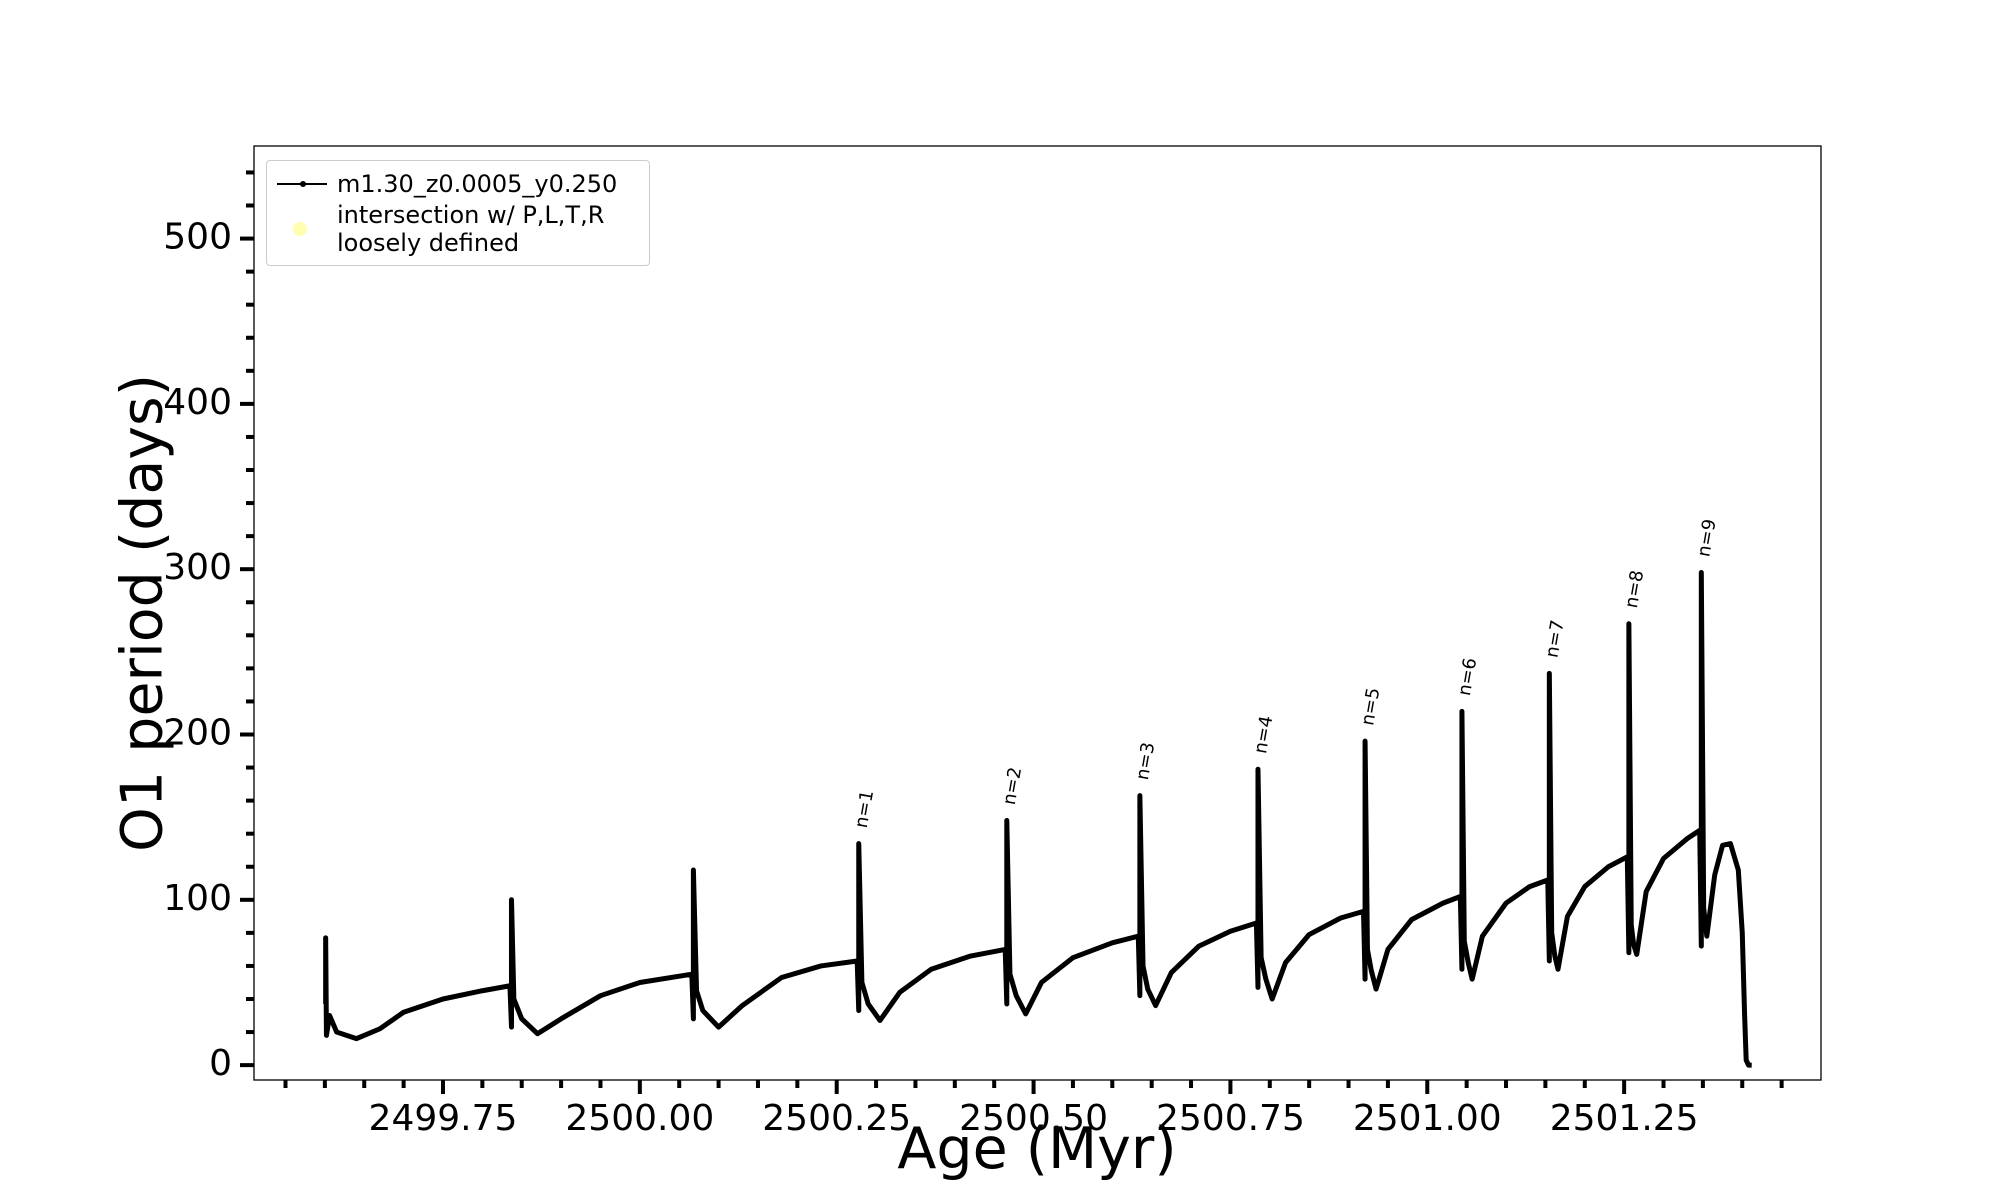 The height and width of the screenshot is (1200, 2000). Describe the element at coordinates (1033, 1118) in the screenshot. I see `x-tick-label: 2500.50` at that location.